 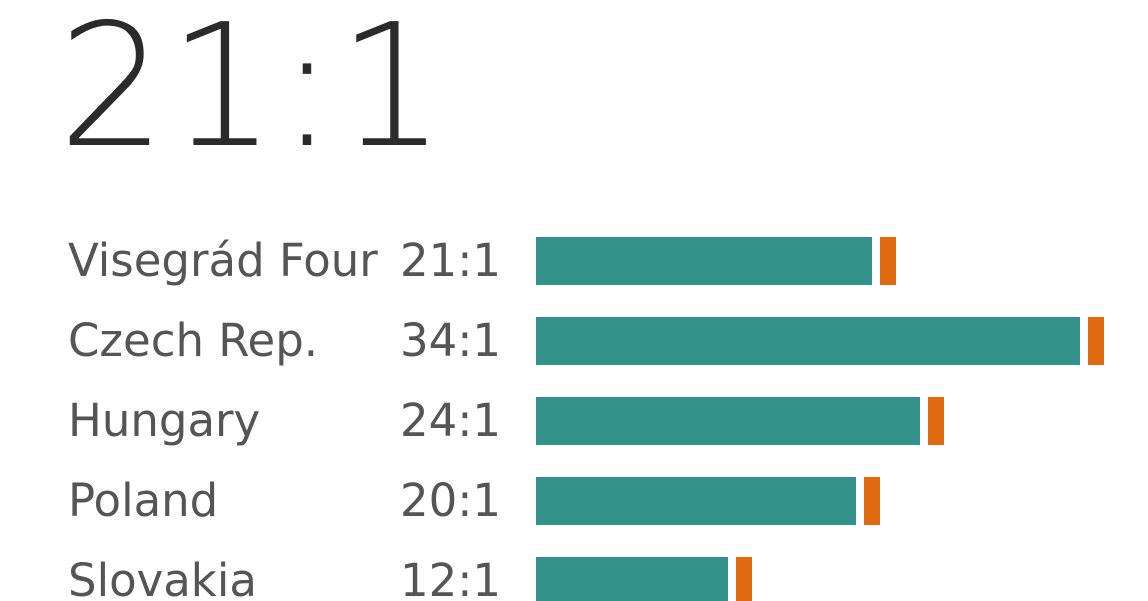 What do you see at coordinates (450, 577) in the screenshot?
I see `value-label-slovakia: 12:1` at bounding box center [450, 577].